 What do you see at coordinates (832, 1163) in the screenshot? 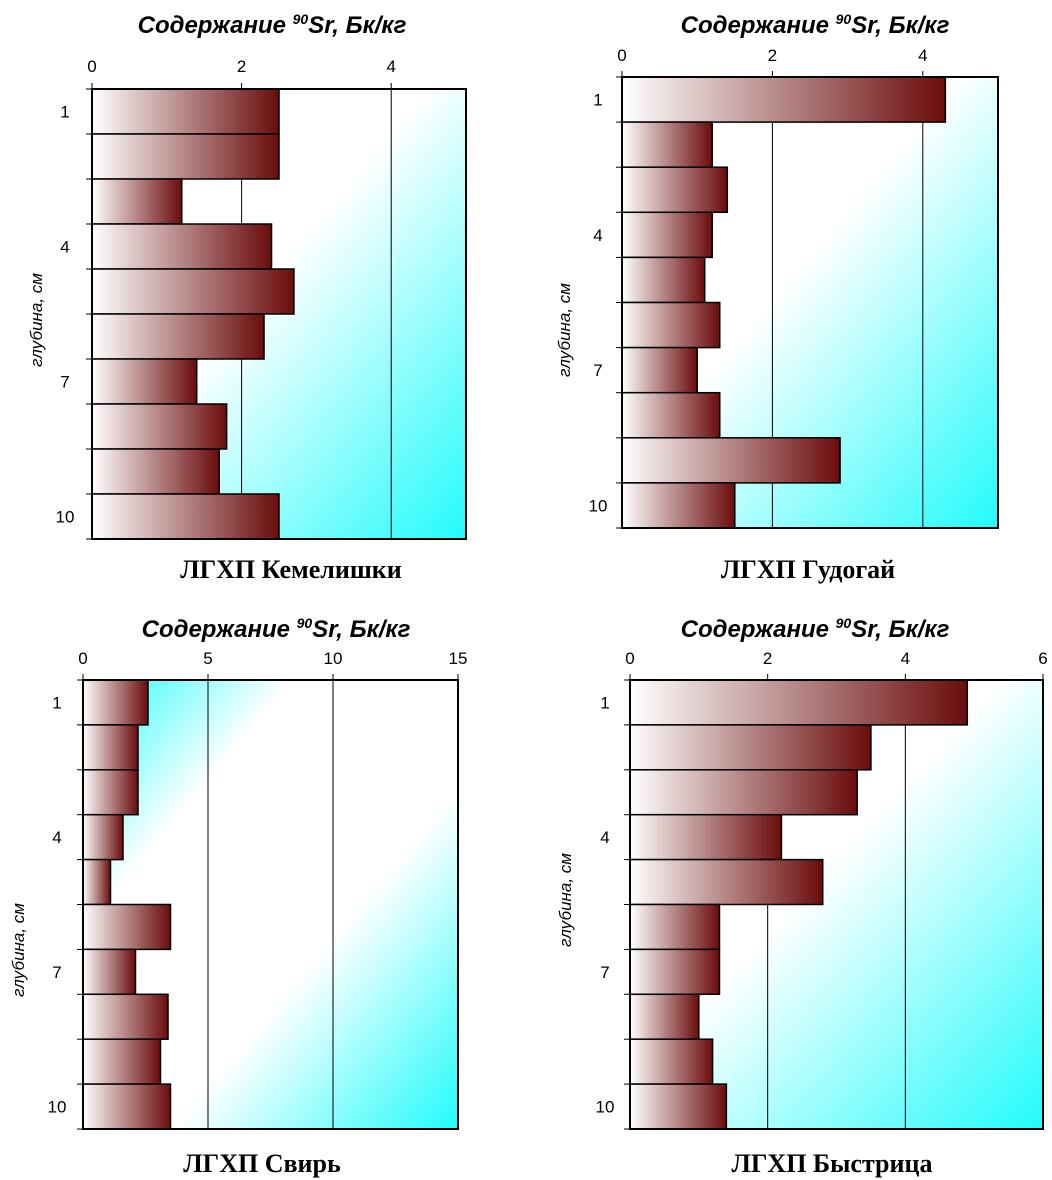
I see `chart-caption: ЛГХП Быстрица` at bounding box center [832, 1163].